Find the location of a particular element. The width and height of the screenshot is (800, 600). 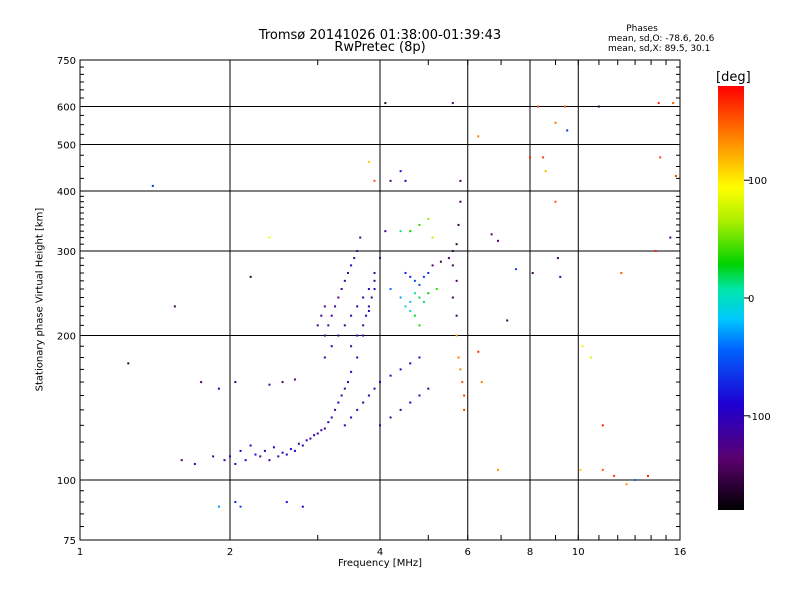

x-tick-label: 8 is located at coordinates (530, 552).